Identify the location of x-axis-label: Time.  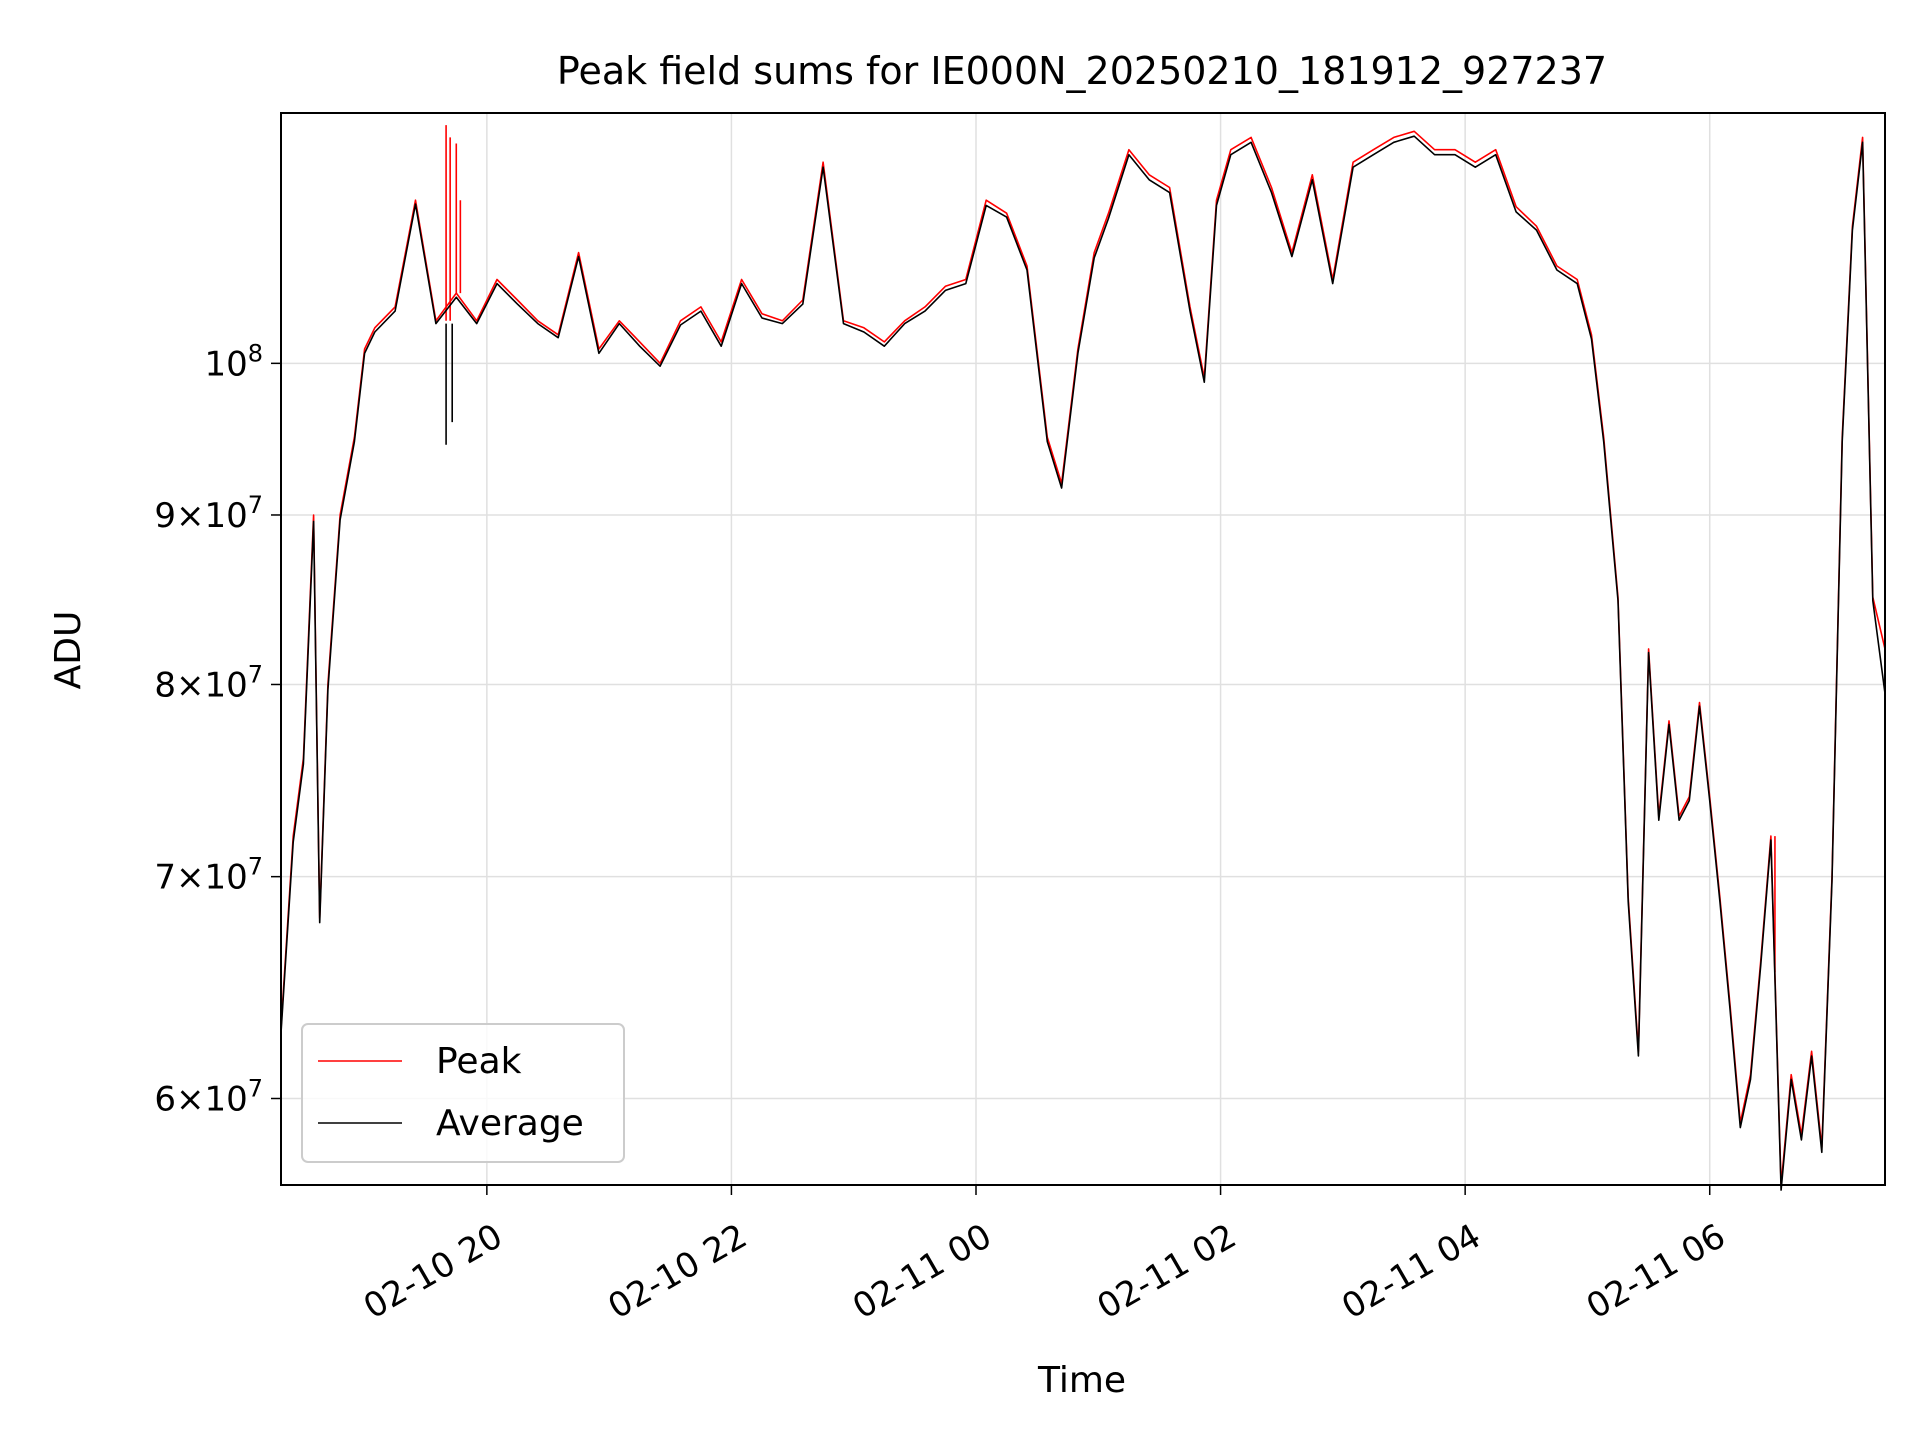
(1081, 1380).